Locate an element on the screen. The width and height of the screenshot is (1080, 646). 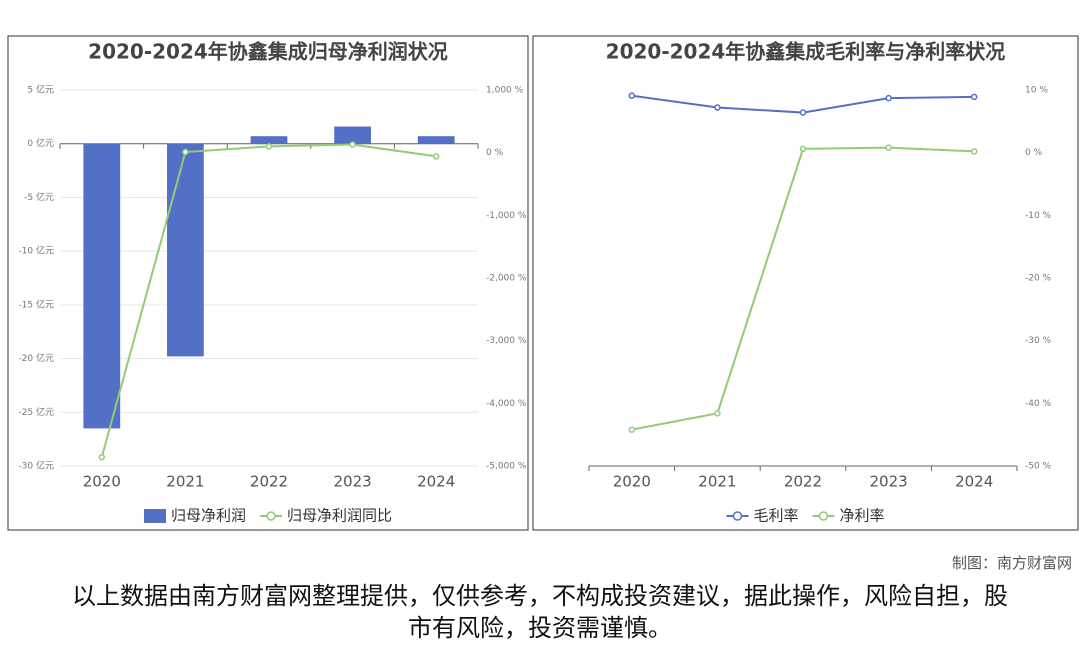
y2-tick-label: 1,000 % is located at coordinates (505, 91).